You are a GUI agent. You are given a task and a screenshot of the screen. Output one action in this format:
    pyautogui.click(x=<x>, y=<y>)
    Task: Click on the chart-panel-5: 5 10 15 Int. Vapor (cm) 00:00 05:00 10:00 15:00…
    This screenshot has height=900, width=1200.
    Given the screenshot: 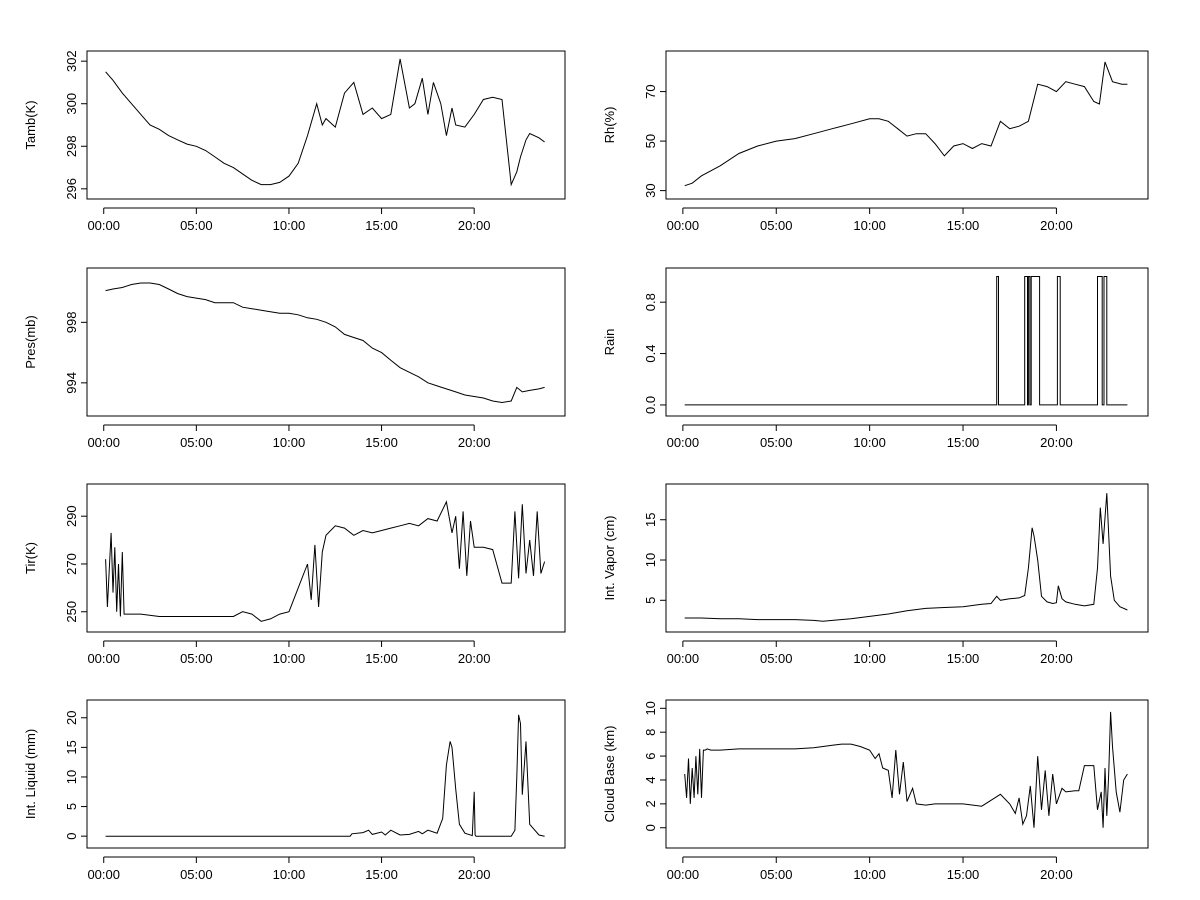 What is the action you would take?
    pyautogui.click(x=875, y=574)
    